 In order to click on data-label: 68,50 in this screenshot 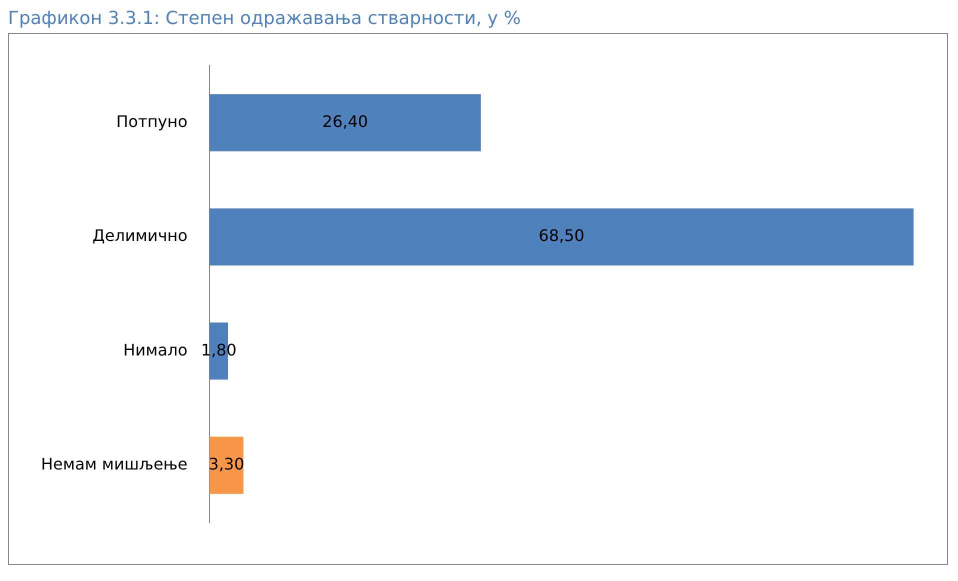, I will do `click(561, 236)`.